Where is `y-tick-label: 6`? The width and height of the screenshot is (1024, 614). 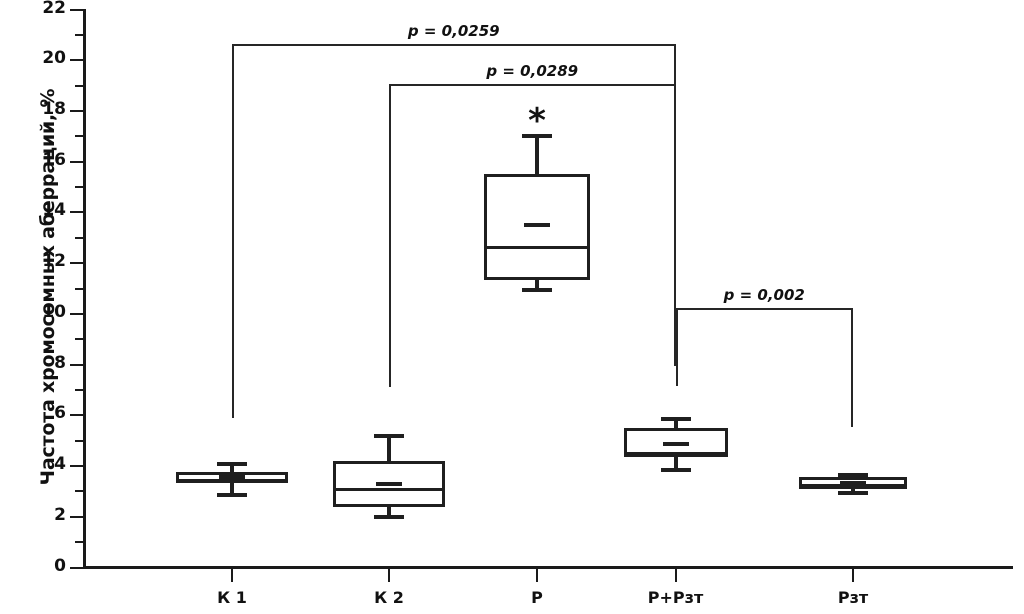
y-tick-label: 6 is located at coordinates (60, 413).